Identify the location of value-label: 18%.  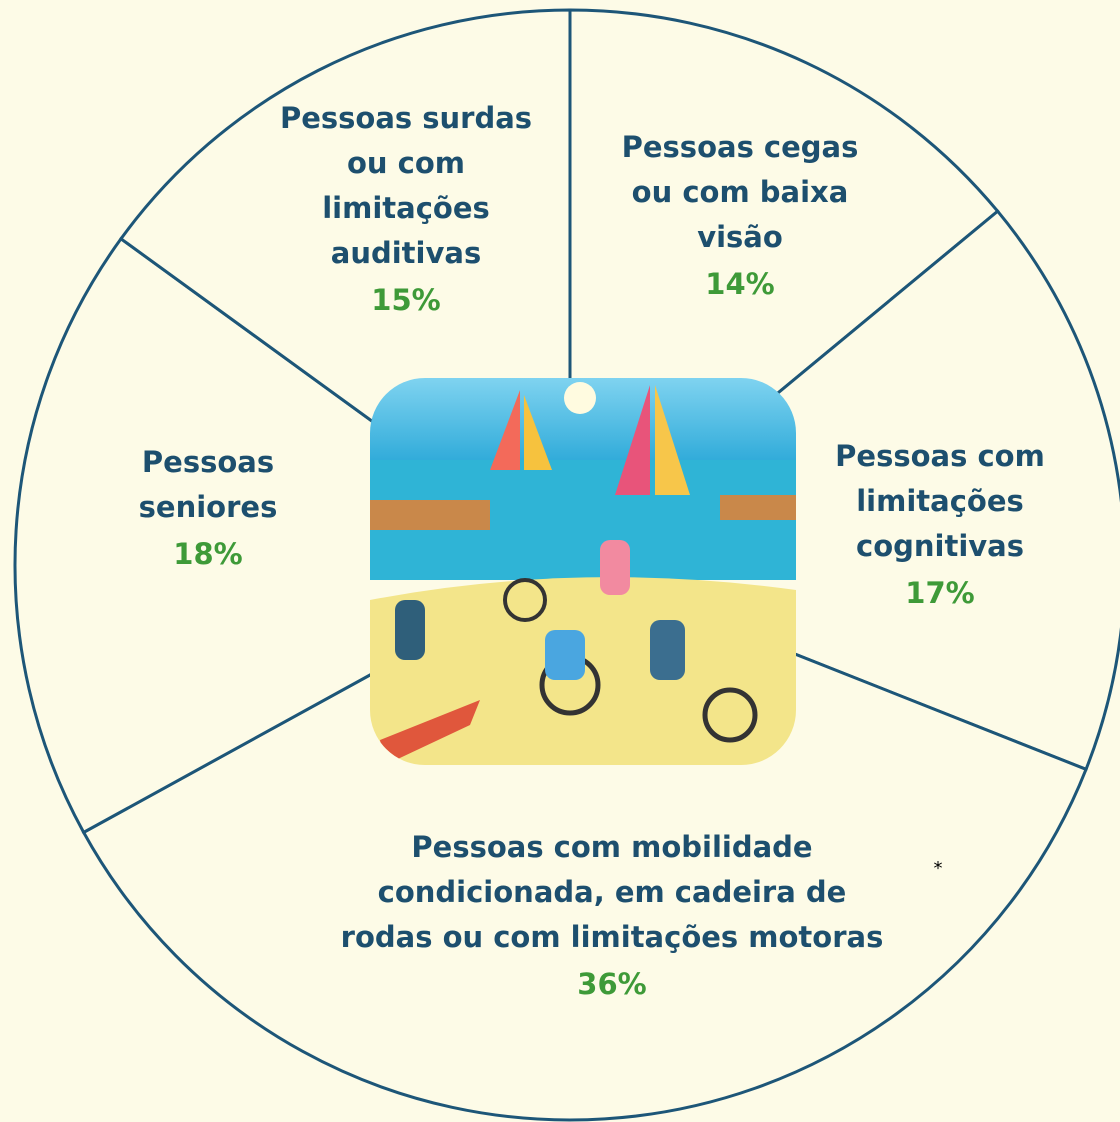
(207, 554).